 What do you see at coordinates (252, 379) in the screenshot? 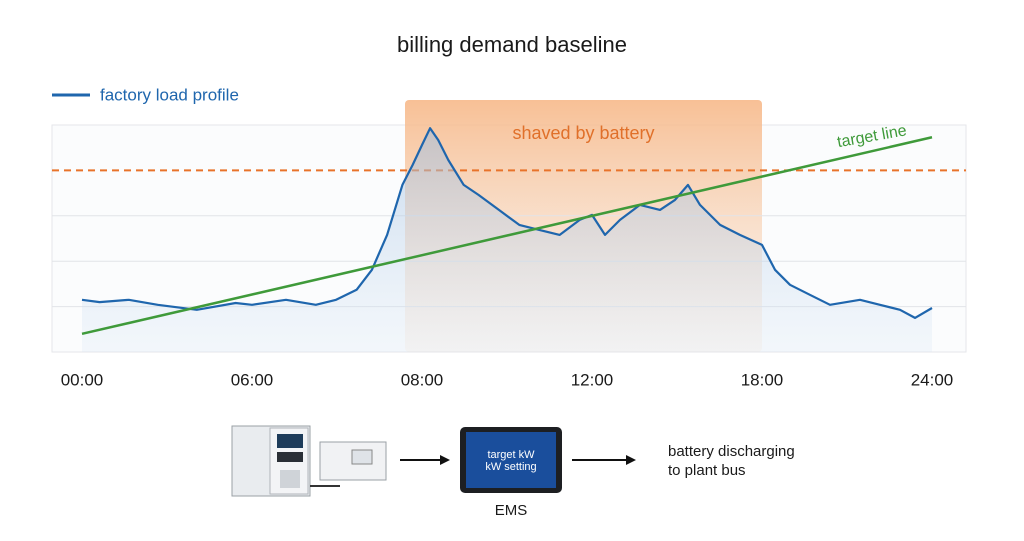
I see `x-tick-label: 06:00` at bounding box center [252, 379].